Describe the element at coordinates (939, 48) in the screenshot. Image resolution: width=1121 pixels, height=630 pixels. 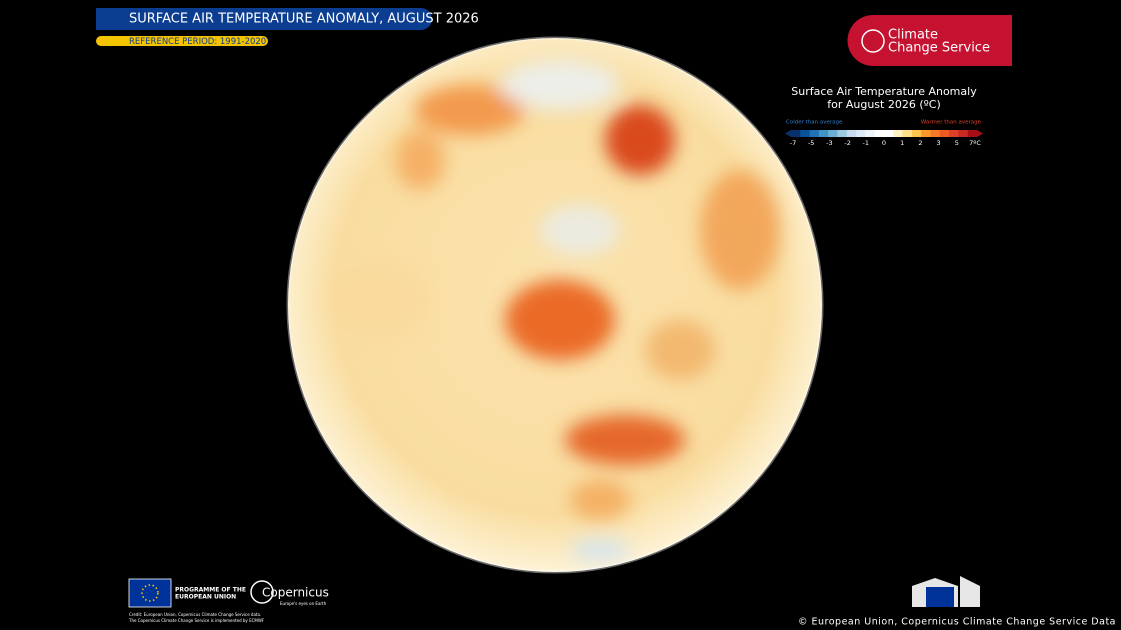
I see `logo-text: Change Service` at that location.